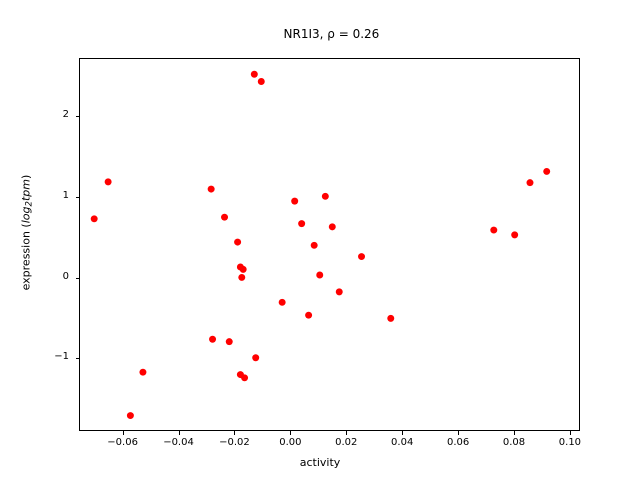  What do you see at coordinates (26, 257) in the screenshot?
I see `y-axis-label-prefix: expression (` at bounding box center [26, 257].